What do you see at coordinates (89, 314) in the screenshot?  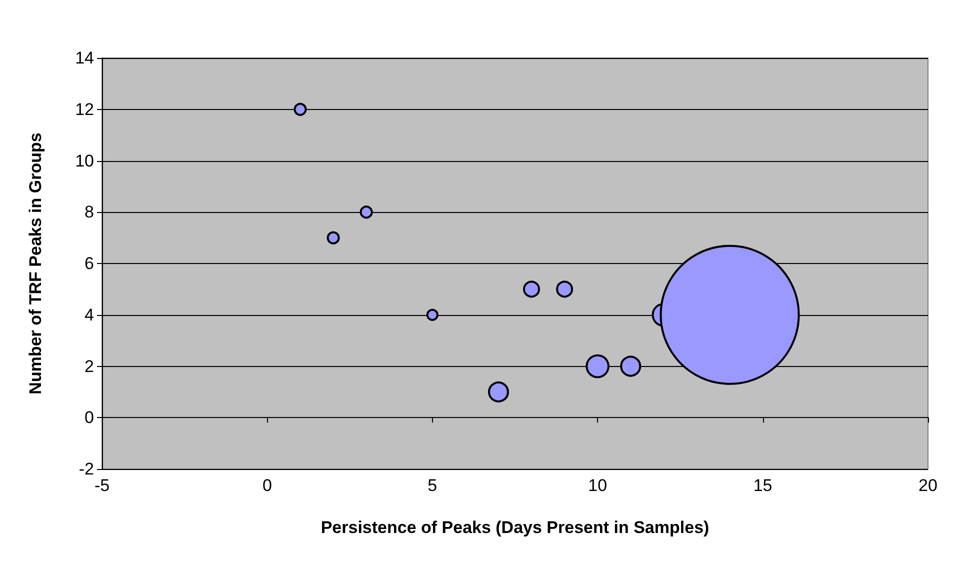 I see `y-tick-label: 4` at bounding box center [89, 314].